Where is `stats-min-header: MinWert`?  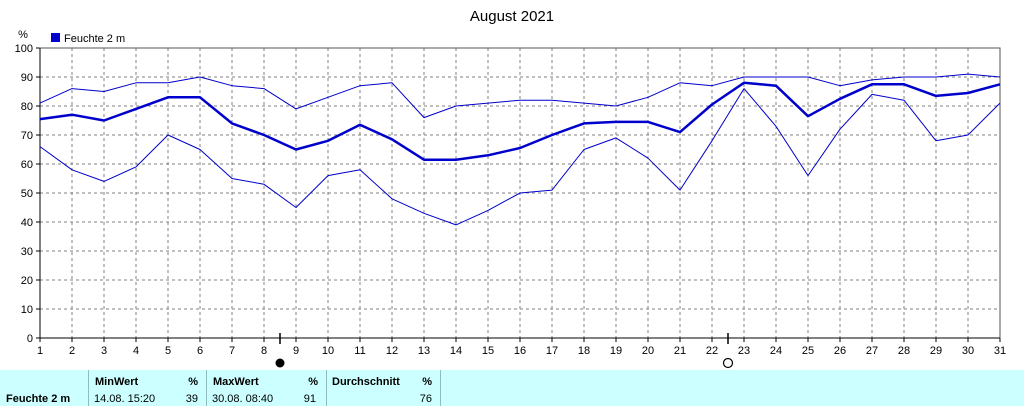 stats-min-header: MinWert is located at coordinates (117, 382).